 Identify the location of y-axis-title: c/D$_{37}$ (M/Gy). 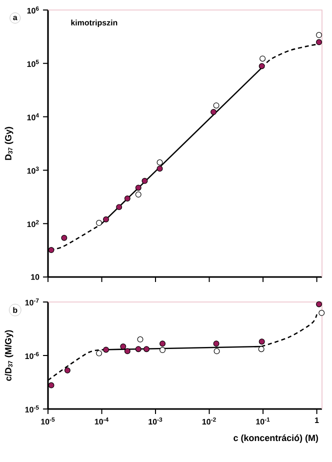
(9, 355).